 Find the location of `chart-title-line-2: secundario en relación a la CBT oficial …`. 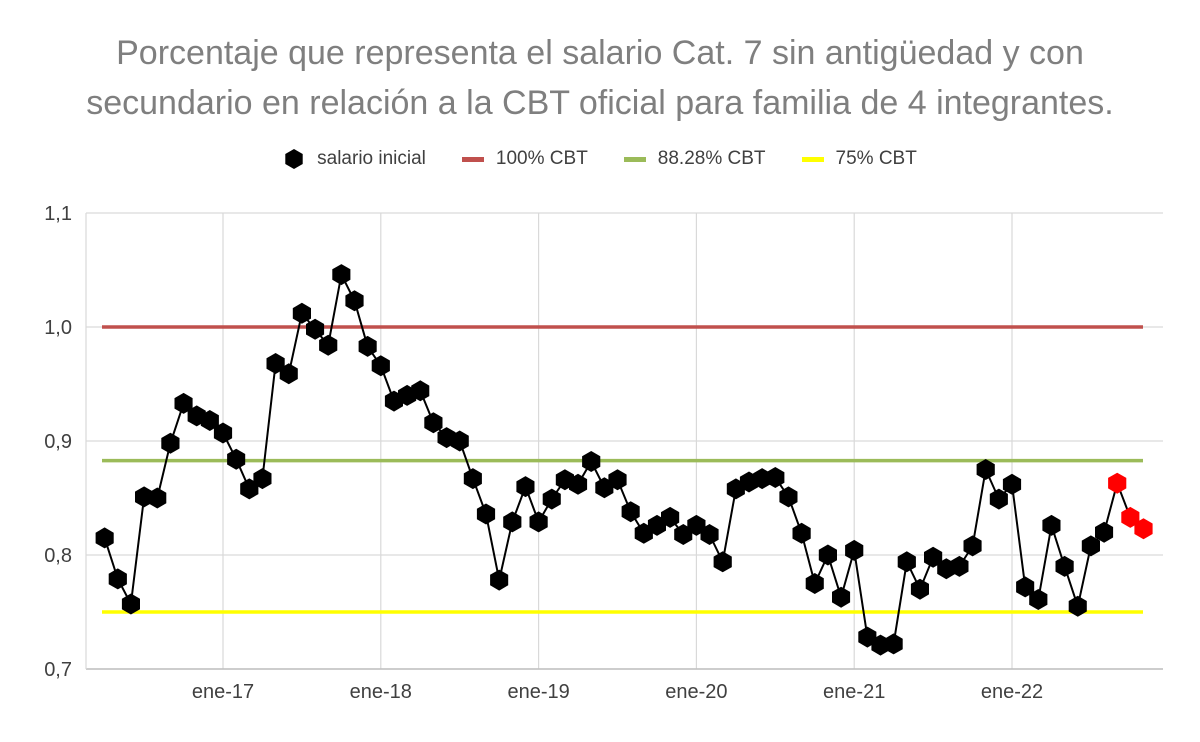

chart-title-line-2: secundario en relación a la CBT oficial … is located at coordinates (600, 103).